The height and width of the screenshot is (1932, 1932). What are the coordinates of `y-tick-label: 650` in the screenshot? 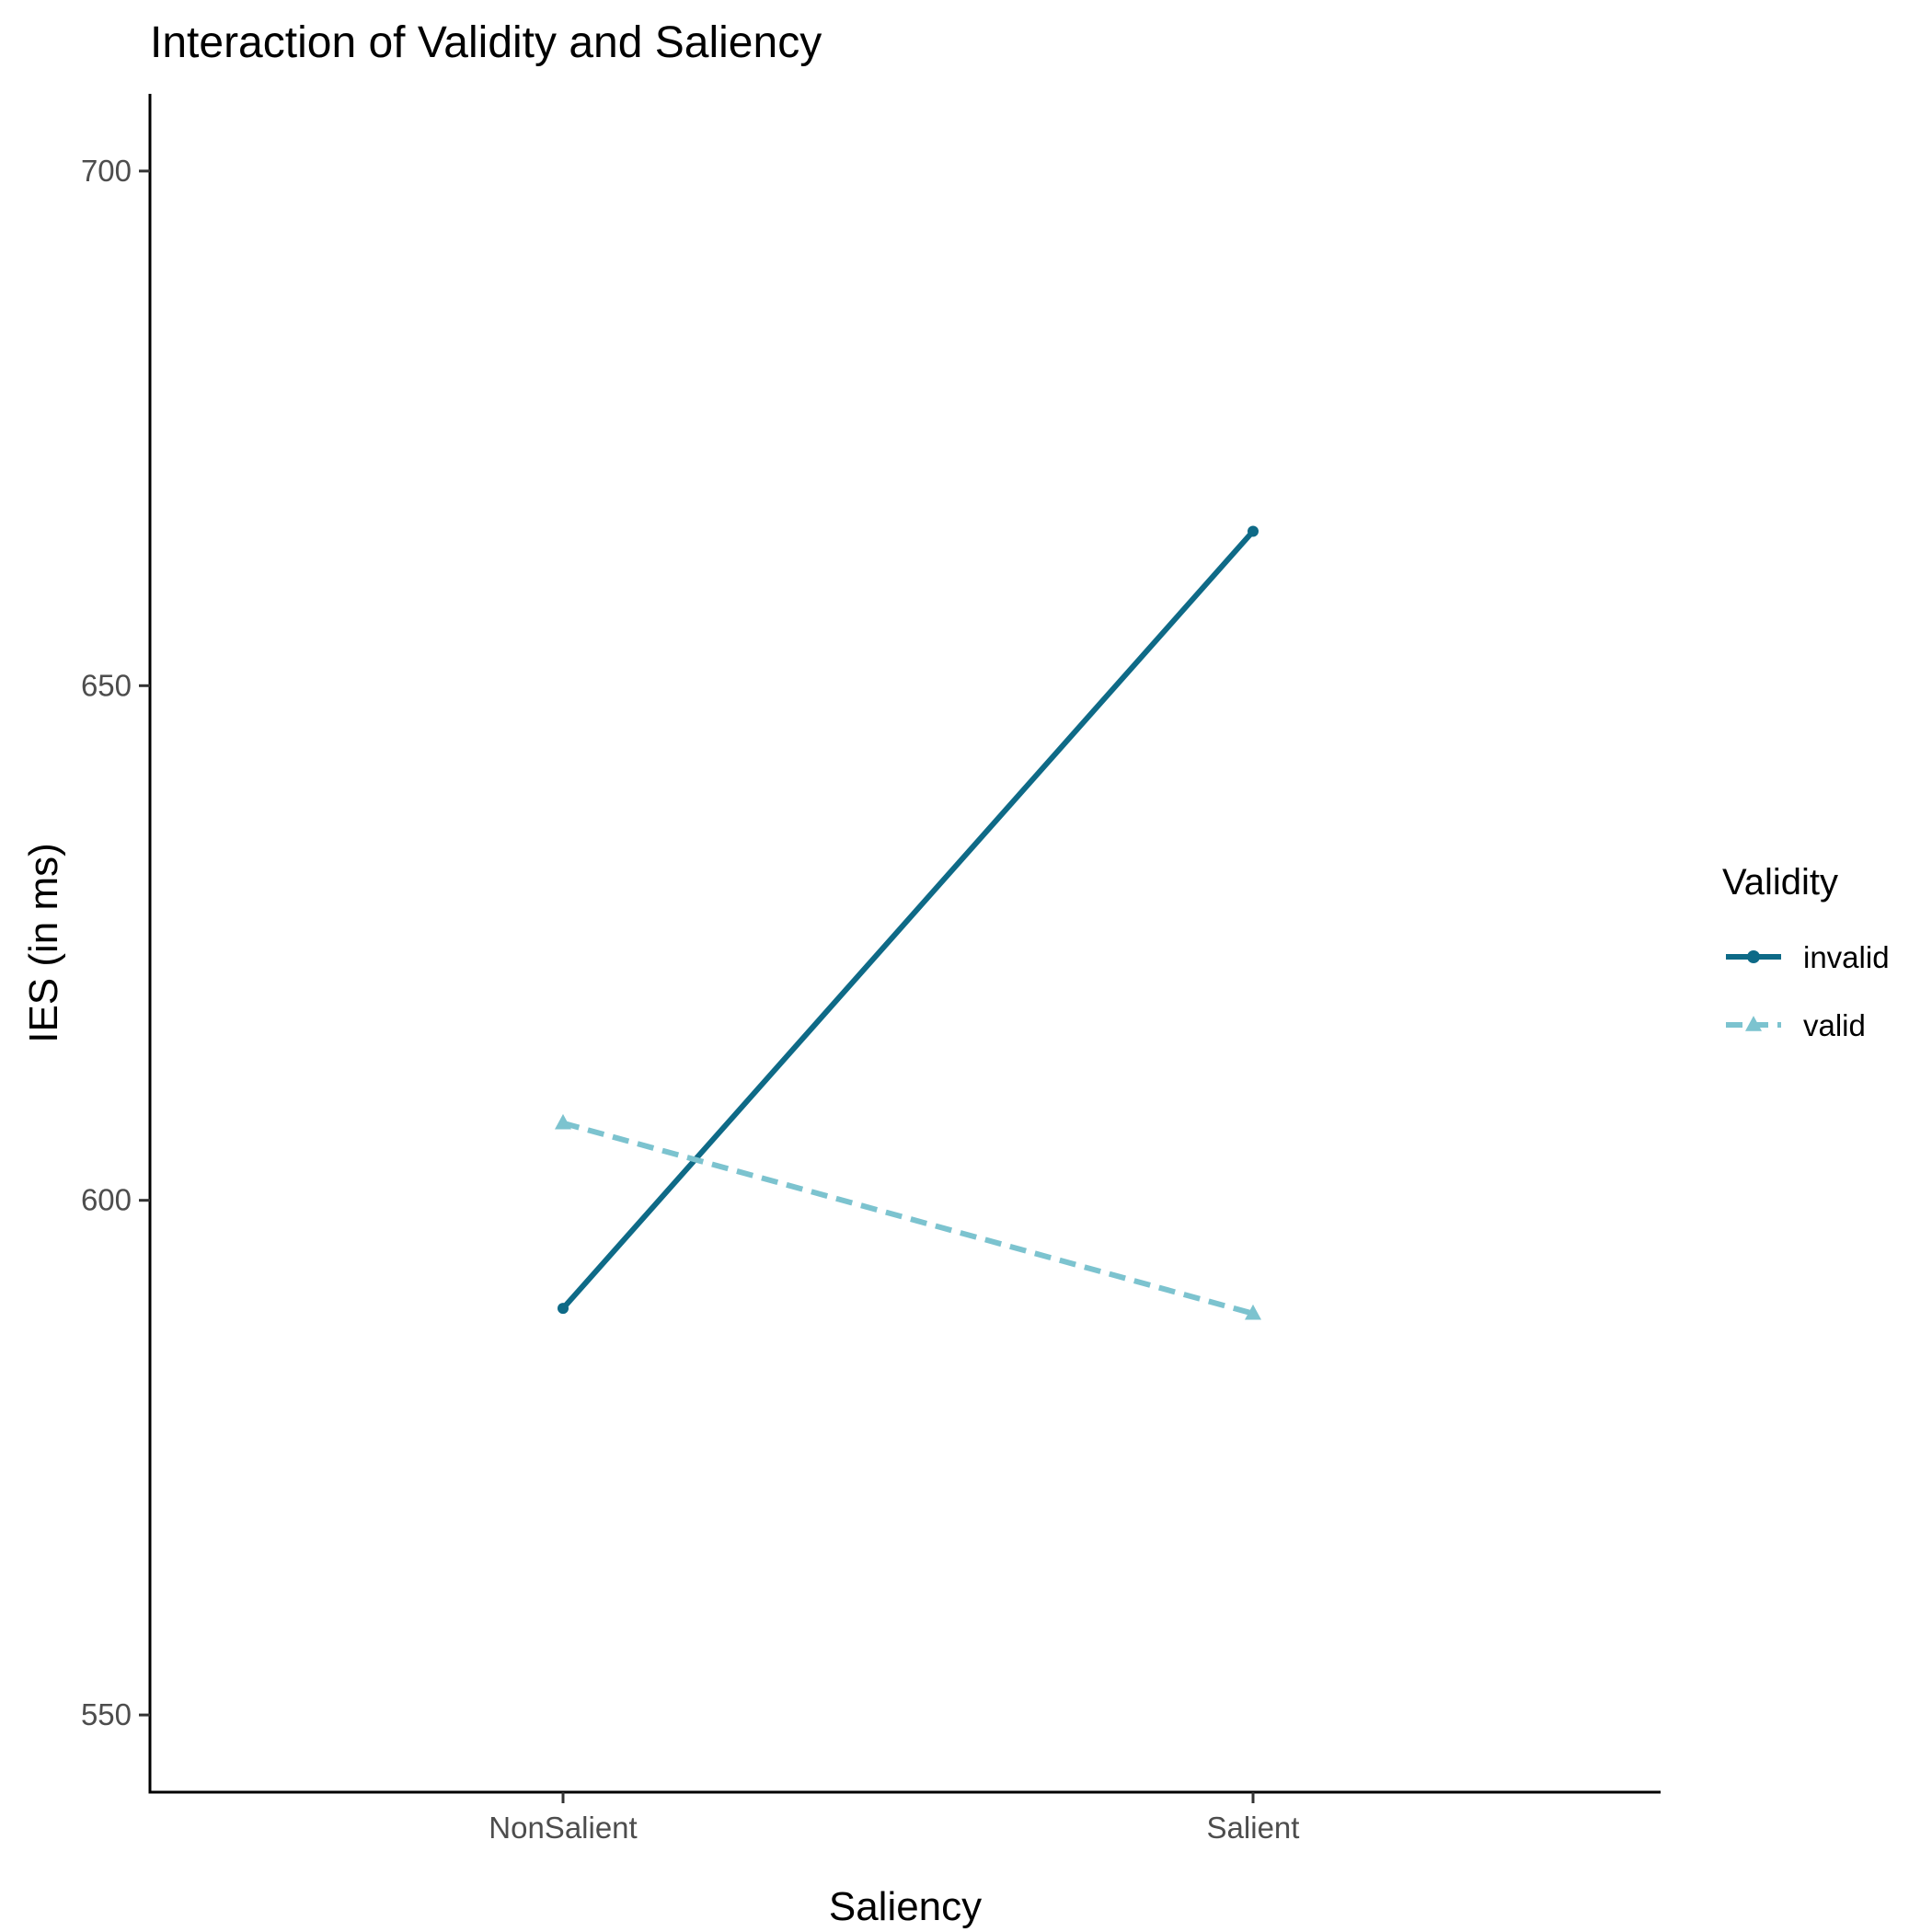 It's located at (106, 685).